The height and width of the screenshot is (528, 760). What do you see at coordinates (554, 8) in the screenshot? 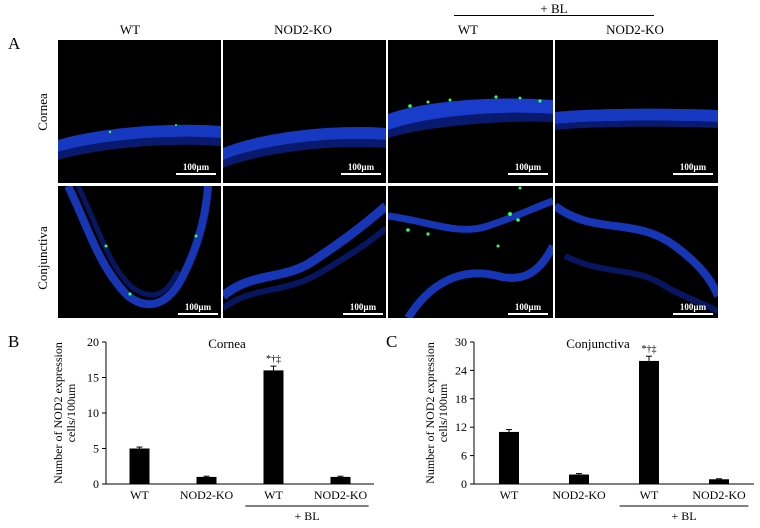
I see `bl-group-label-top: + BL` at bounding box center [554, 8].